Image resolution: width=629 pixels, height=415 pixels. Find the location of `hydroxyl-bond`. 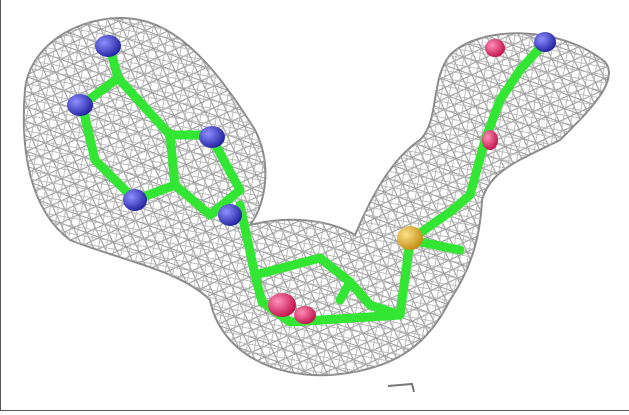

hydroxyl-bond is located at coordinates (345, 291).